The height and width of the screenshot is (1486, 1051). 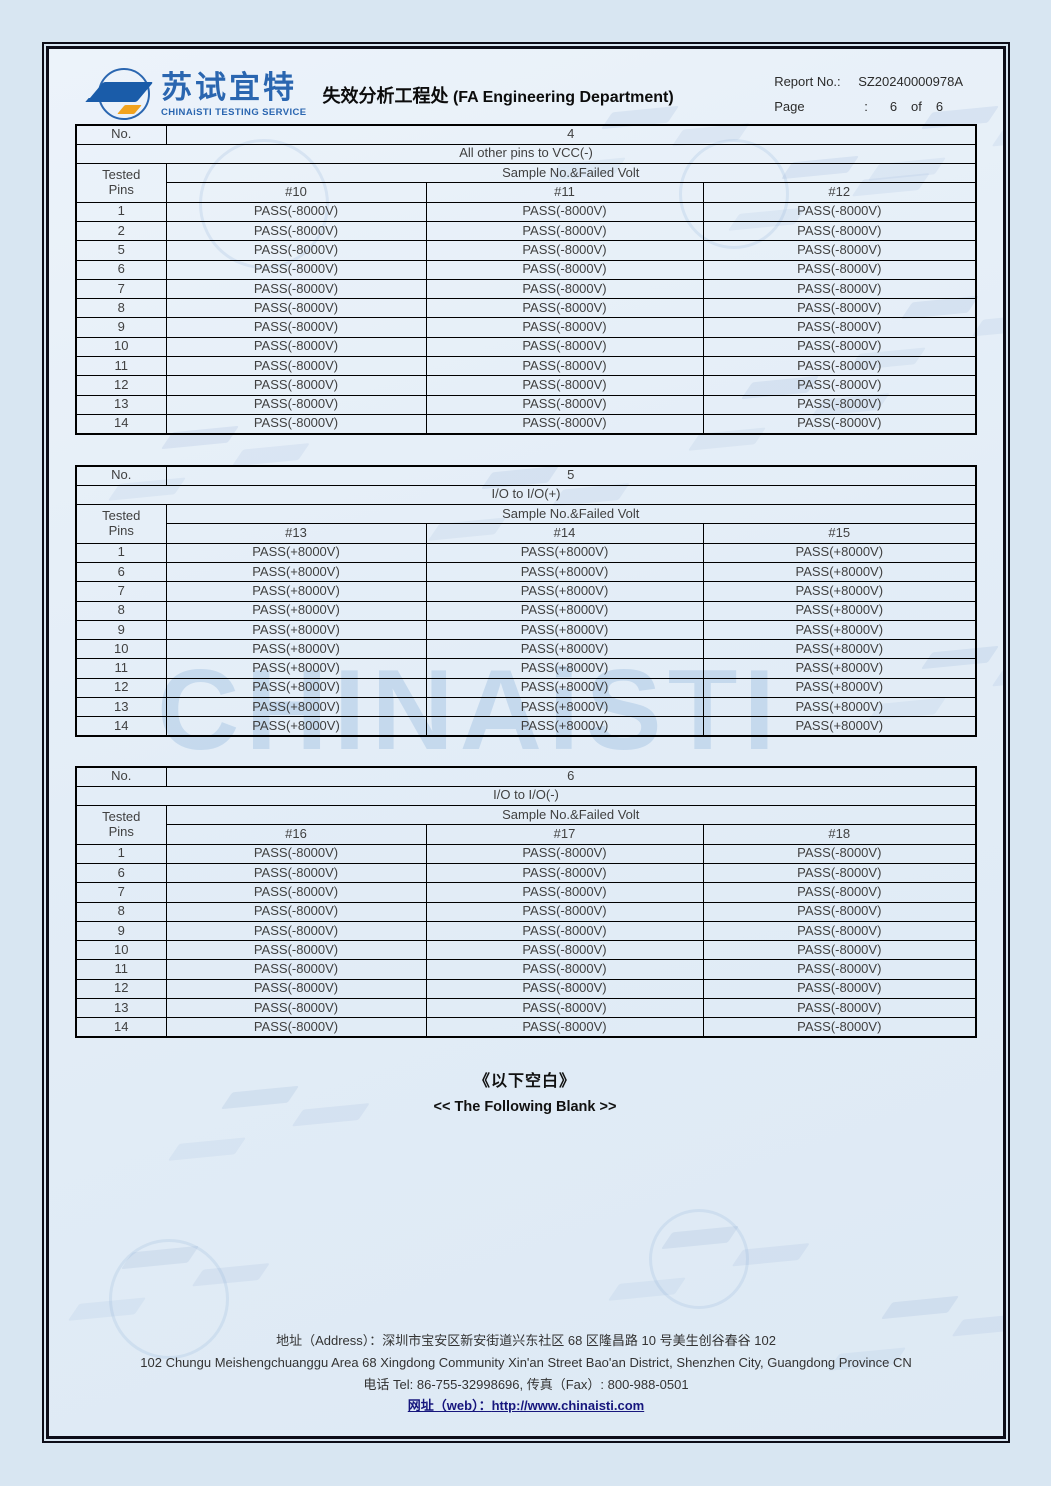 What do you see at coordinates (568, 1406) in the screenshot?
I see `footer-web-link: http://www.chinaisti.com` at bounding box center [568, 1406].